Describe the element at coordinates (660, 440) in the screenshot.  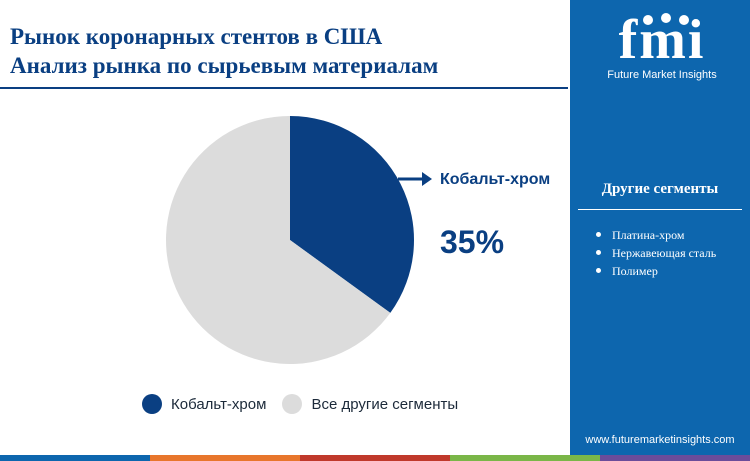
I see `website-url: www.futuremarketinsights.com` at that location.